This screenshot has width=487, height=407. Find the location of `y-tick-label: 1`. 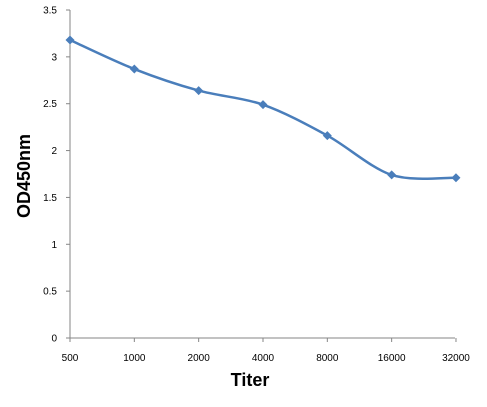

y-tick-label: 1 is located at coordinates (54, 245).